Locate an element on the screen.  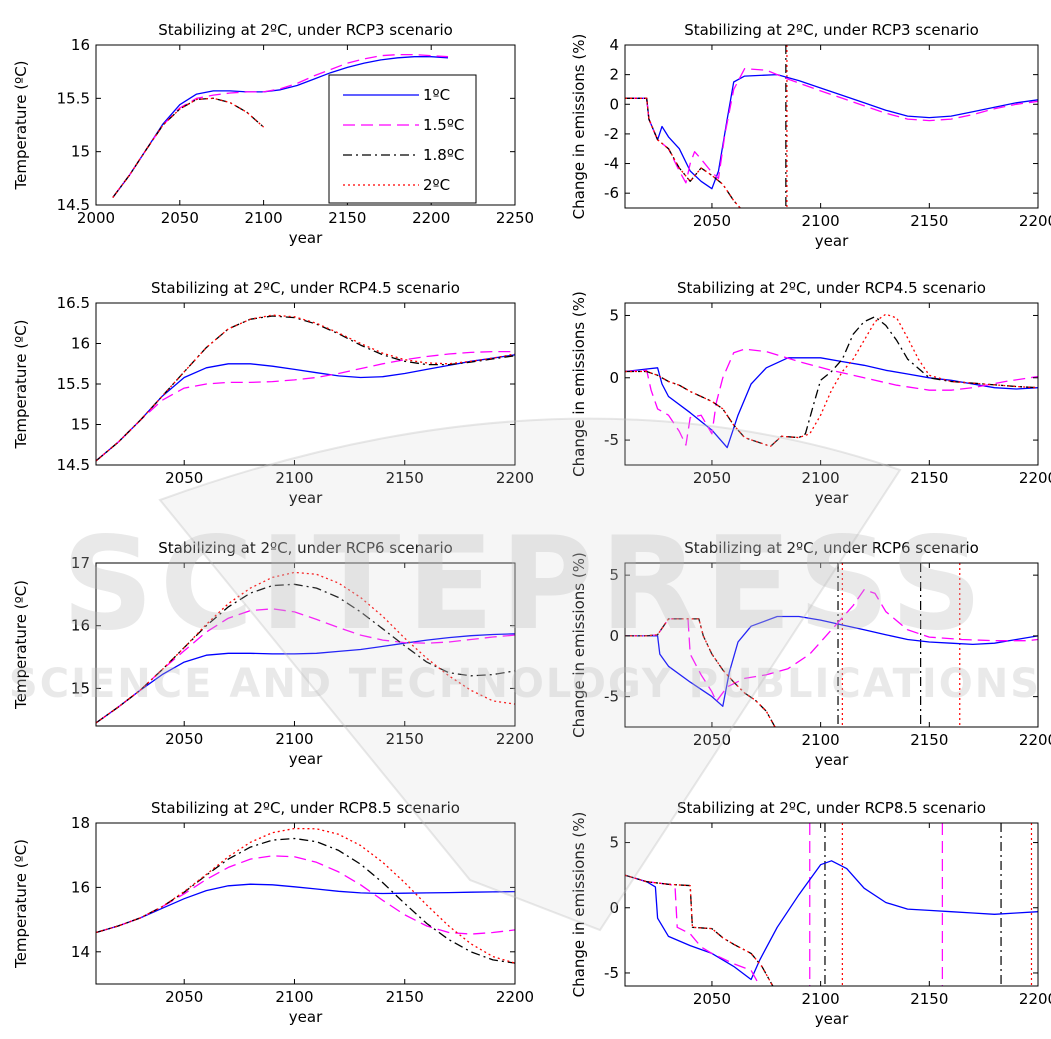
y-tick-label: 2 is located at coordinates (614, 75).